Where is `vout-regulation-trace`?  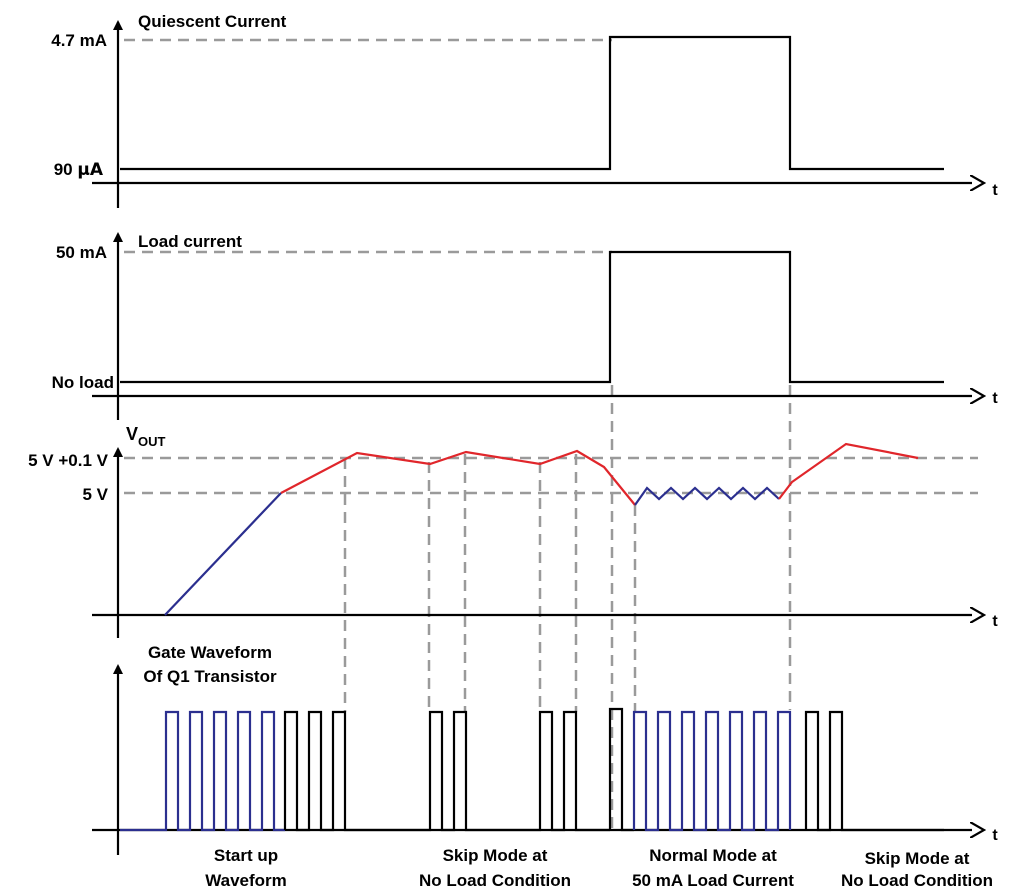 vout-regulation-trace is located at coordinates (458, 477).